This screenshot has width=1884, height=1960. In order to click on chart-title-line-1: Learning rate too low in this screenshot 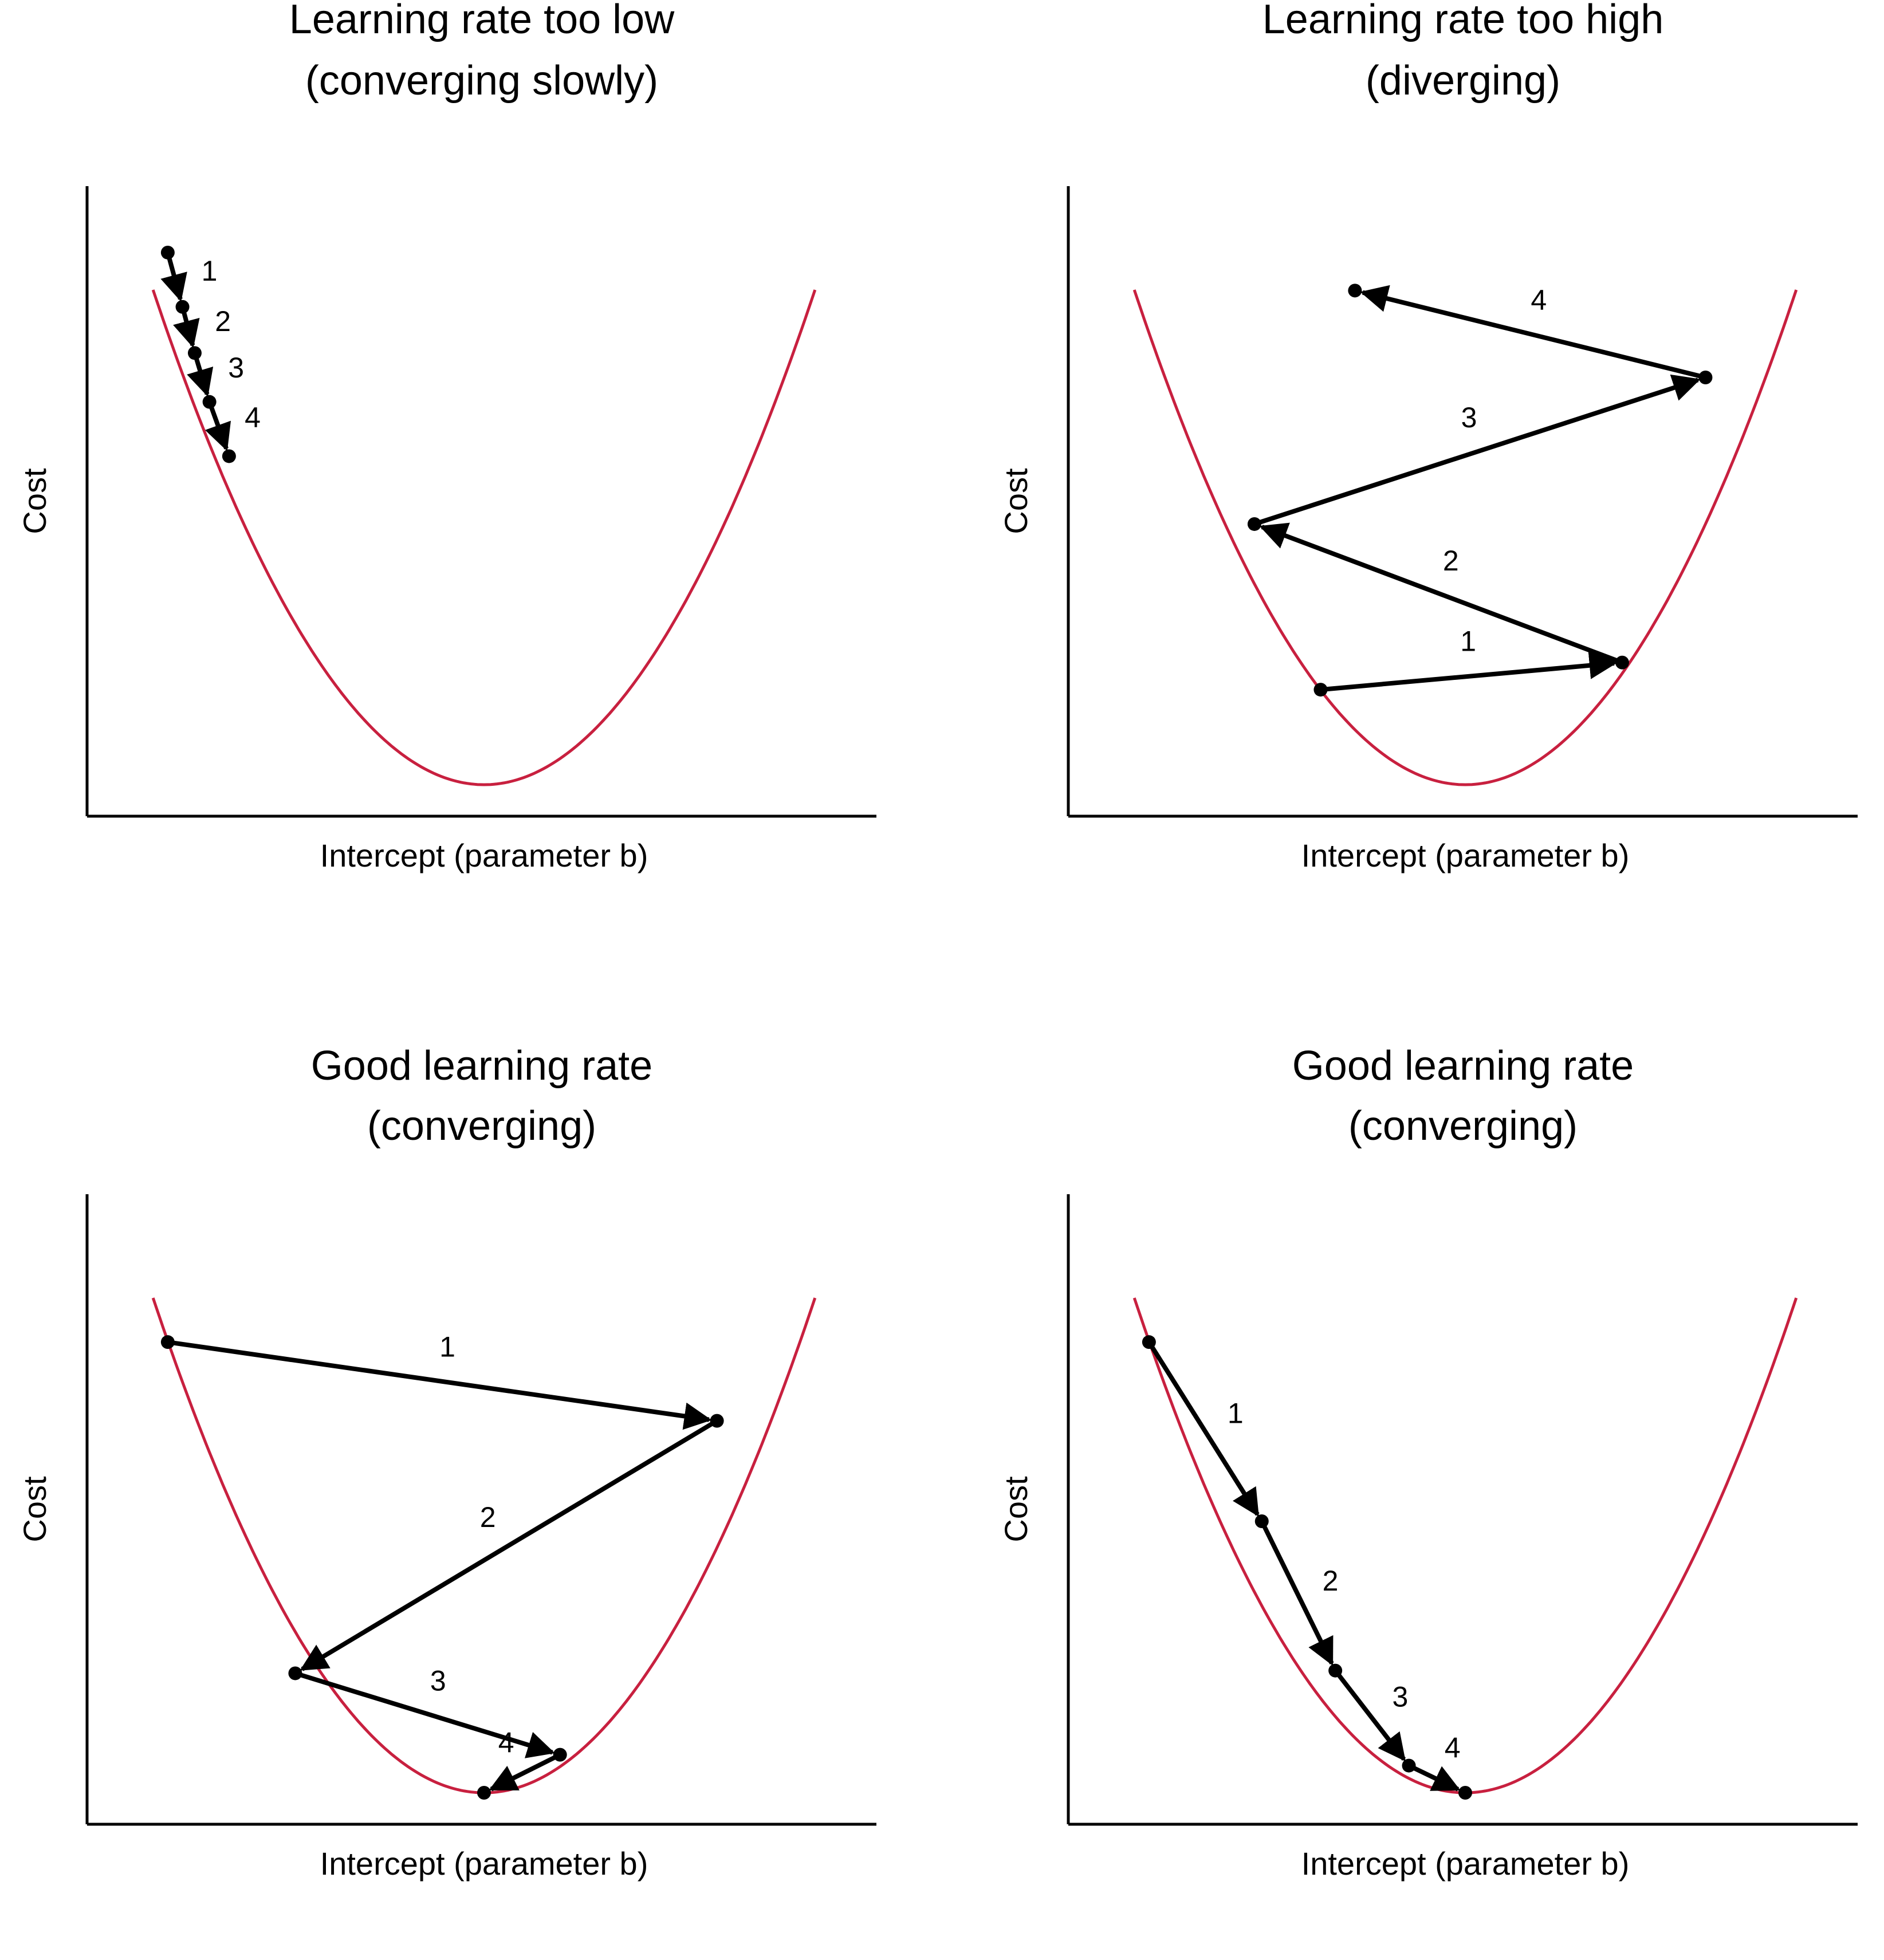, I will do `click(482, 21)`.